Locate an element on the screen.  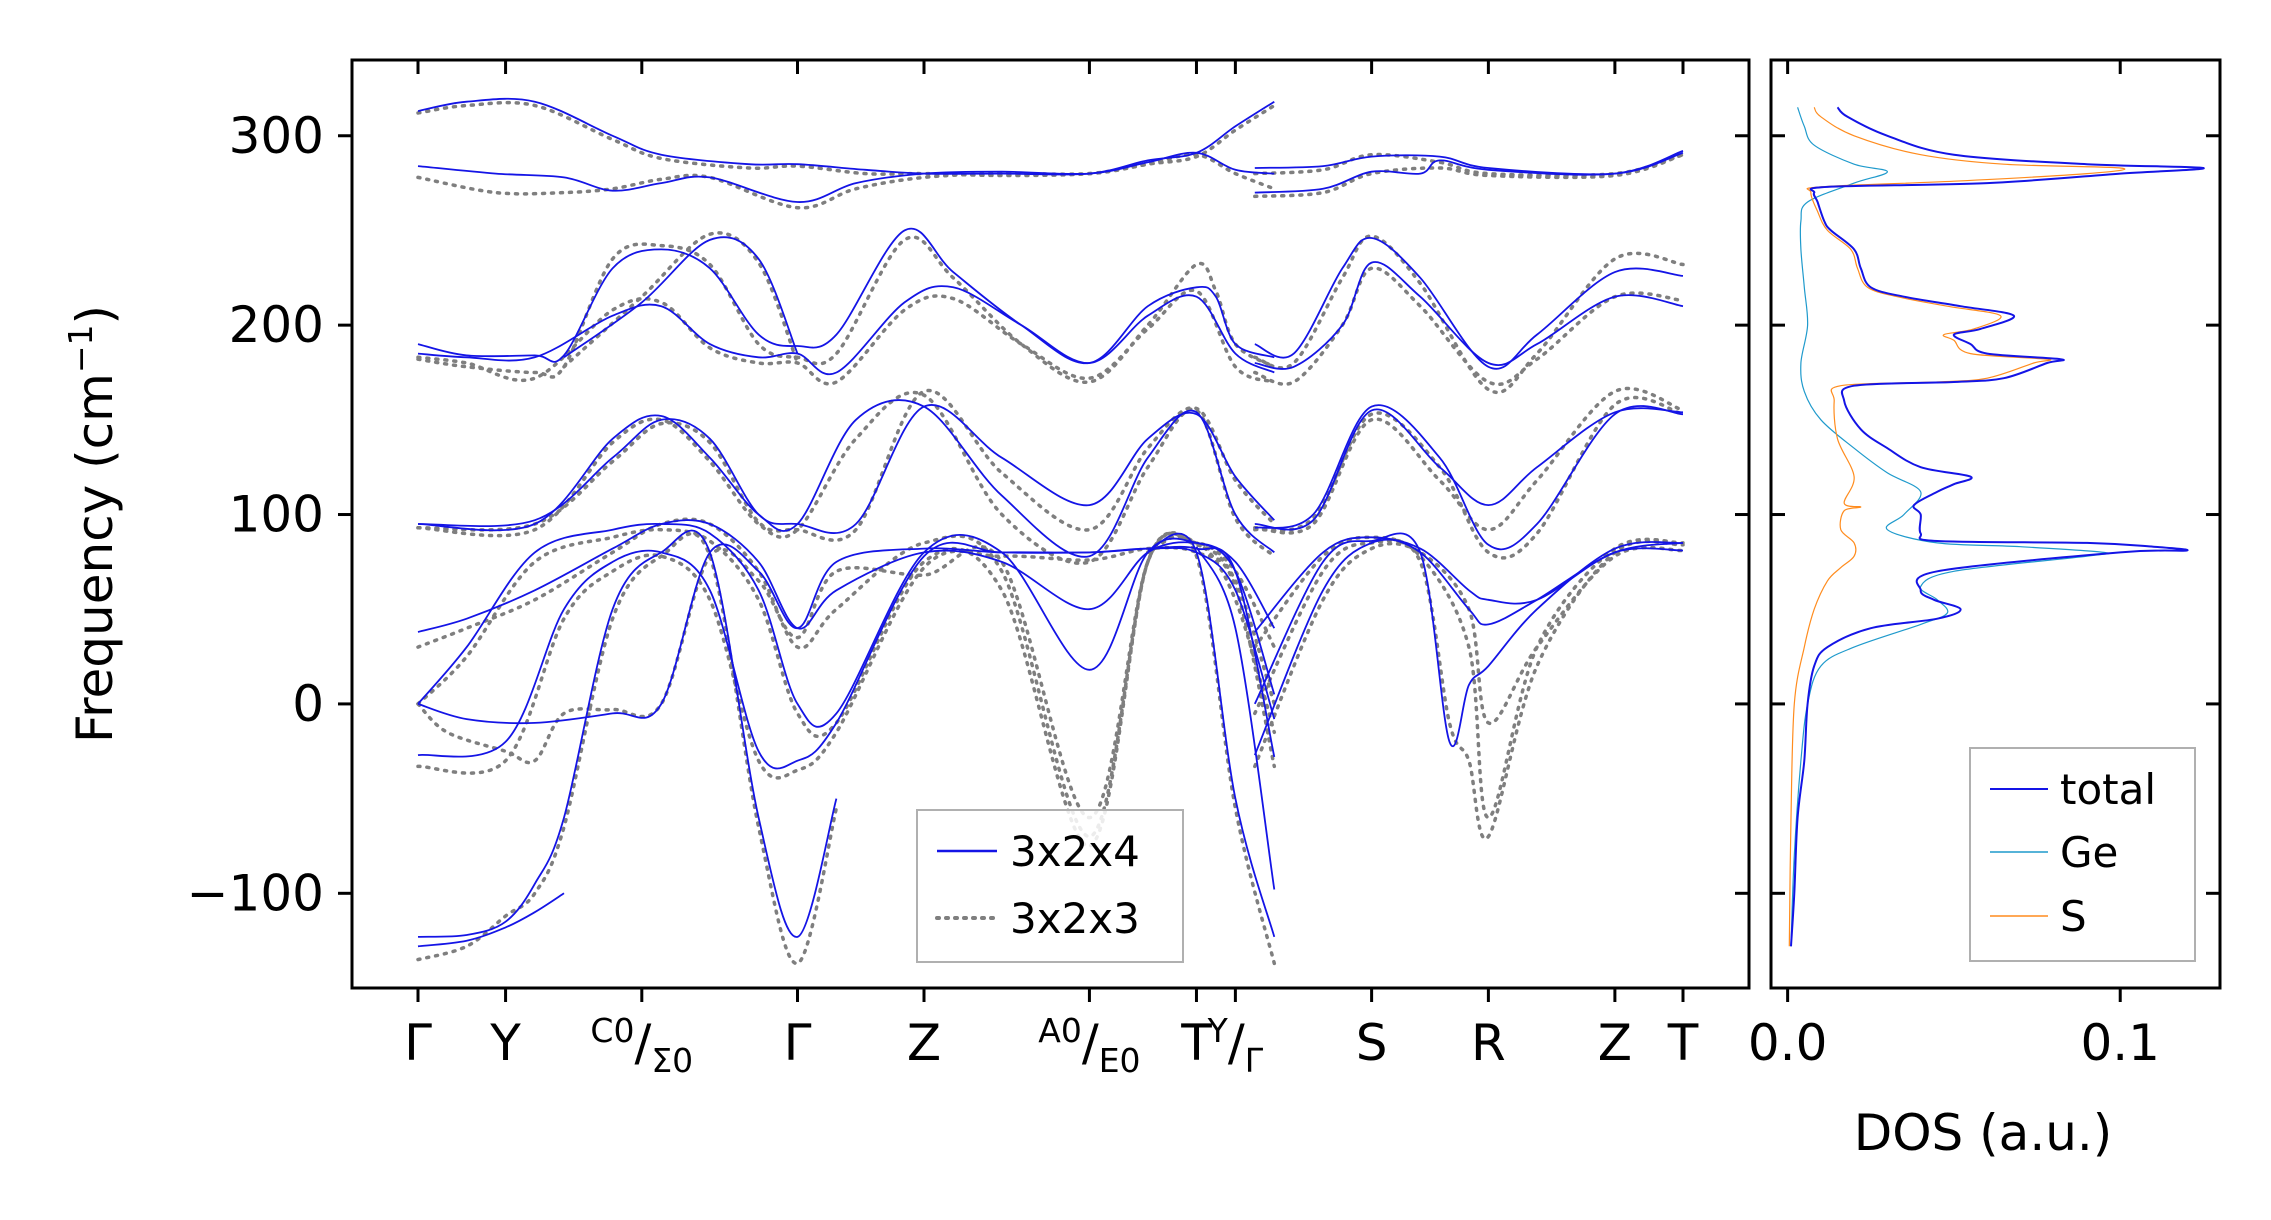
band-xtick-label-3: Γ is located at coordinates (798, 1043).